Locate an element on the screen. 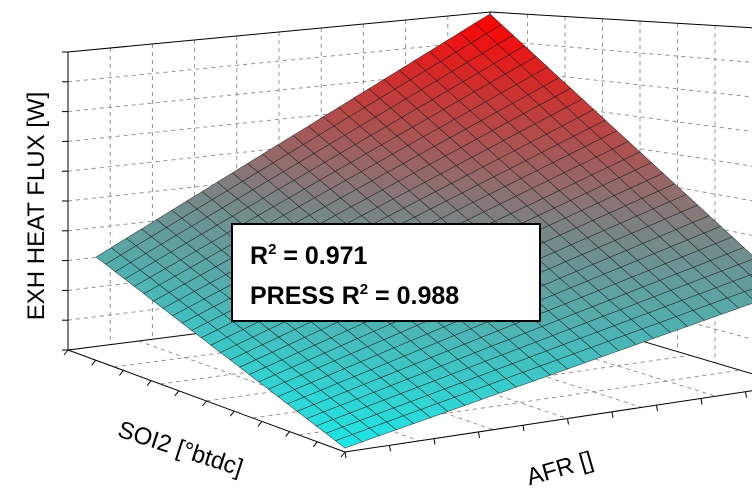 The image size is (752, 496). press-r2-line: PRESS R2 = 0.988 is located at coordinates (354, 295).